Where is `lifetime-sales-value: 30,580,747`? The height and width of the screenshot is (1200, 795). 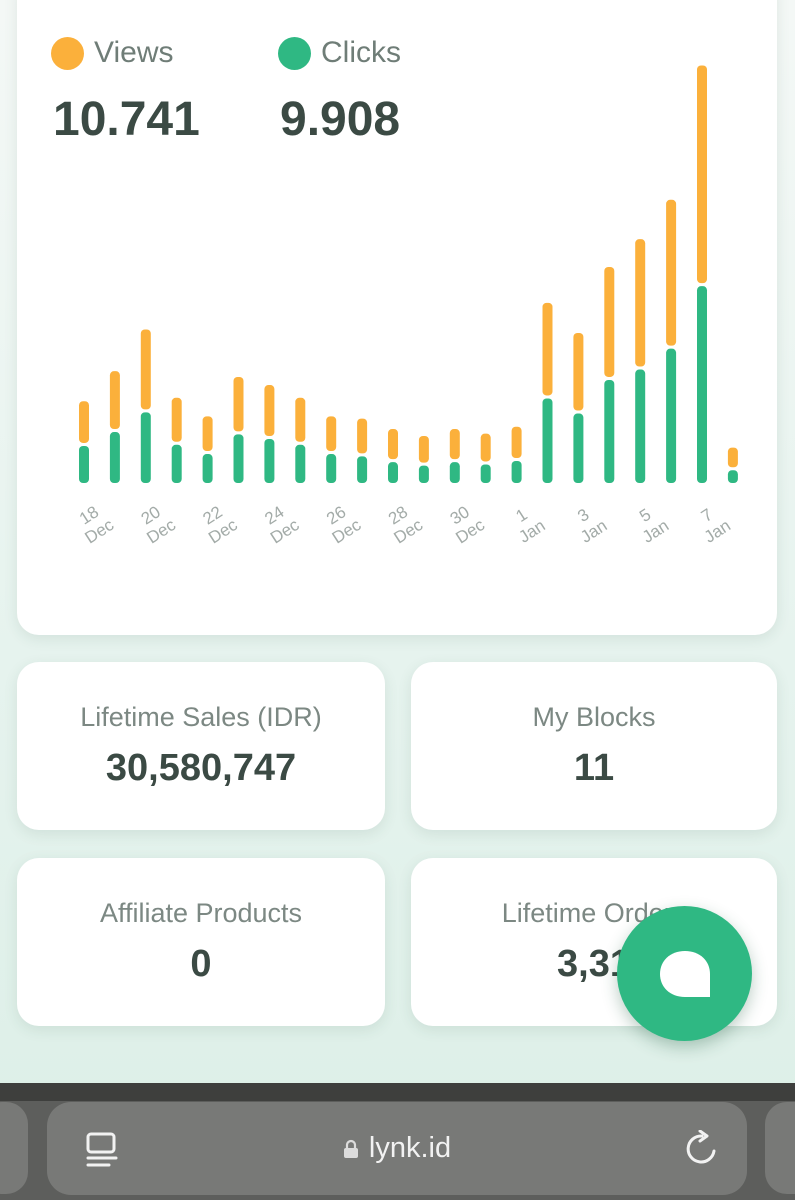 lifetime-sales-value: 30,580,747 is located at coordinates (201, 768).